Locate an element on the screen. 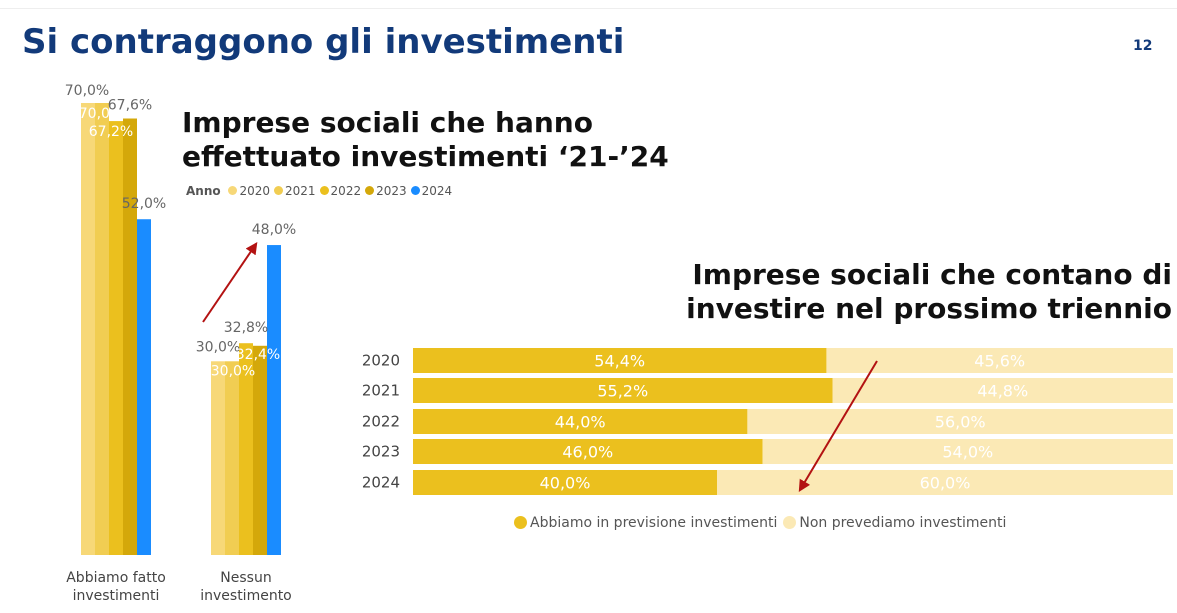 The image size is (1177, 613). chart2-bar-segment-1-2020 is located at coordinates (999, 360).